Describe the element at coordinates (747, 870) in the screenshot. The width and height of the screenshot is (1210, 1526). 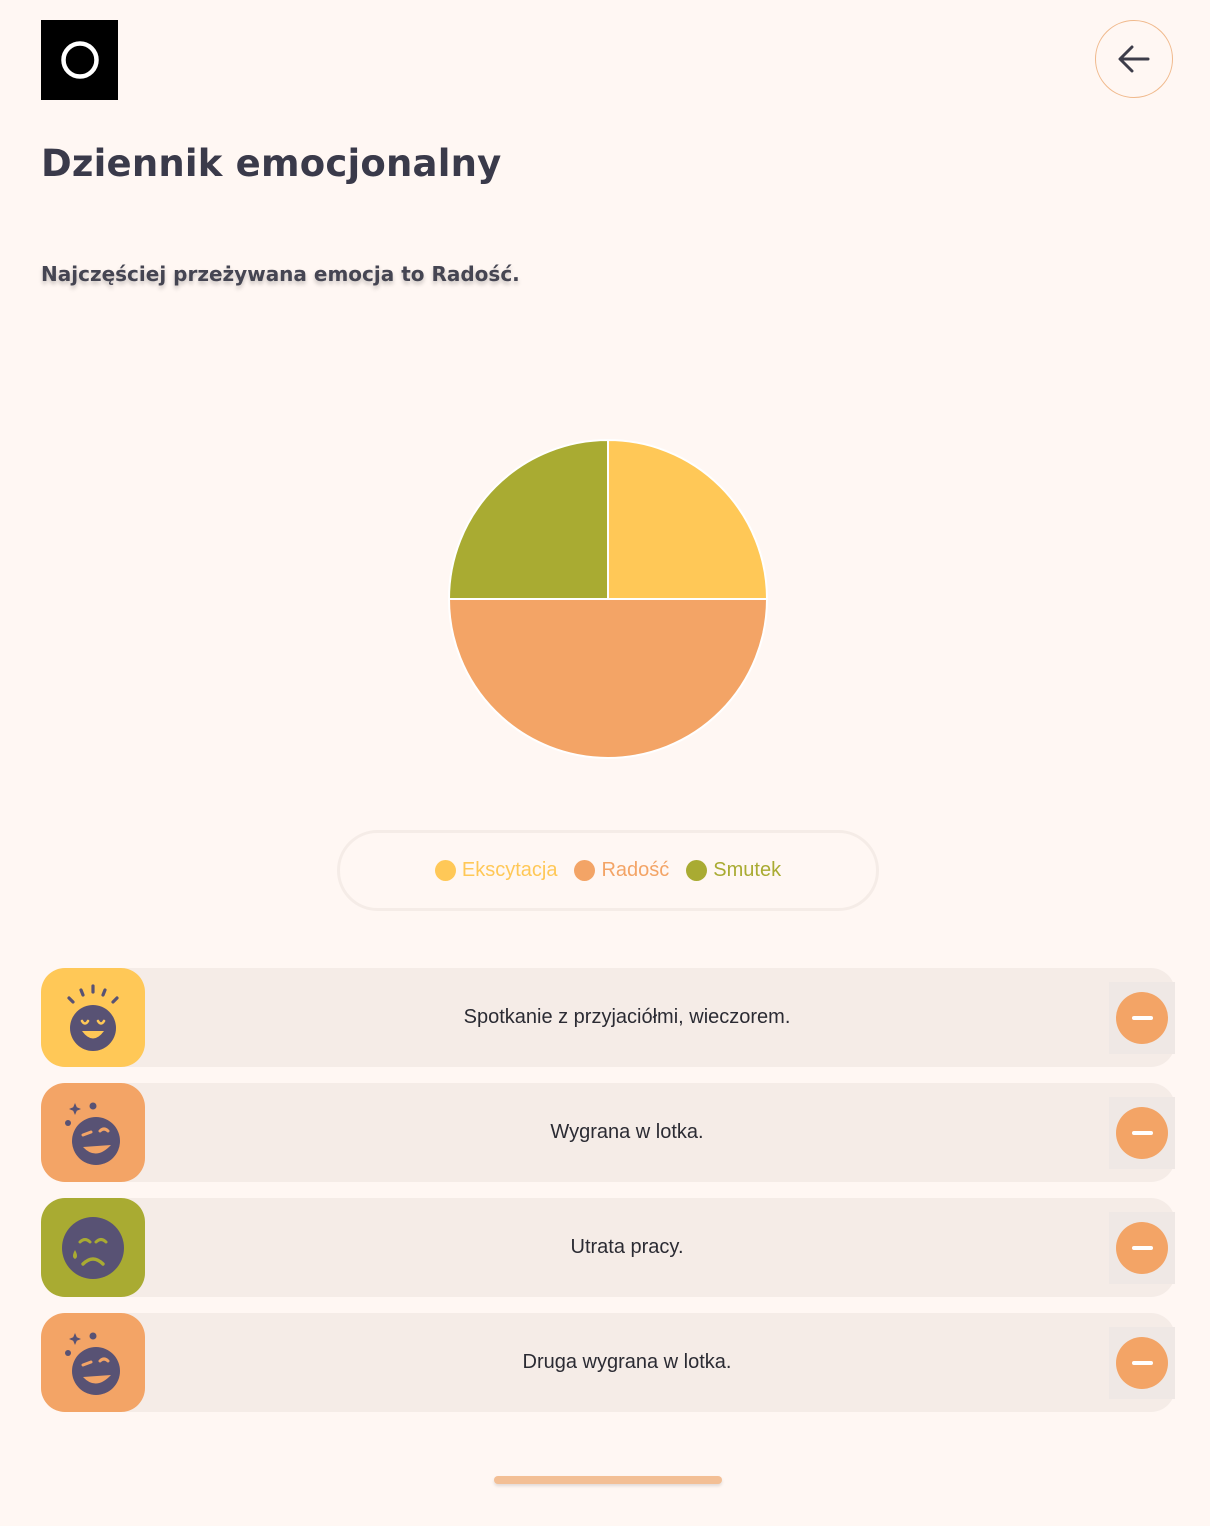
I see `legend-label: Smutek` at that location.